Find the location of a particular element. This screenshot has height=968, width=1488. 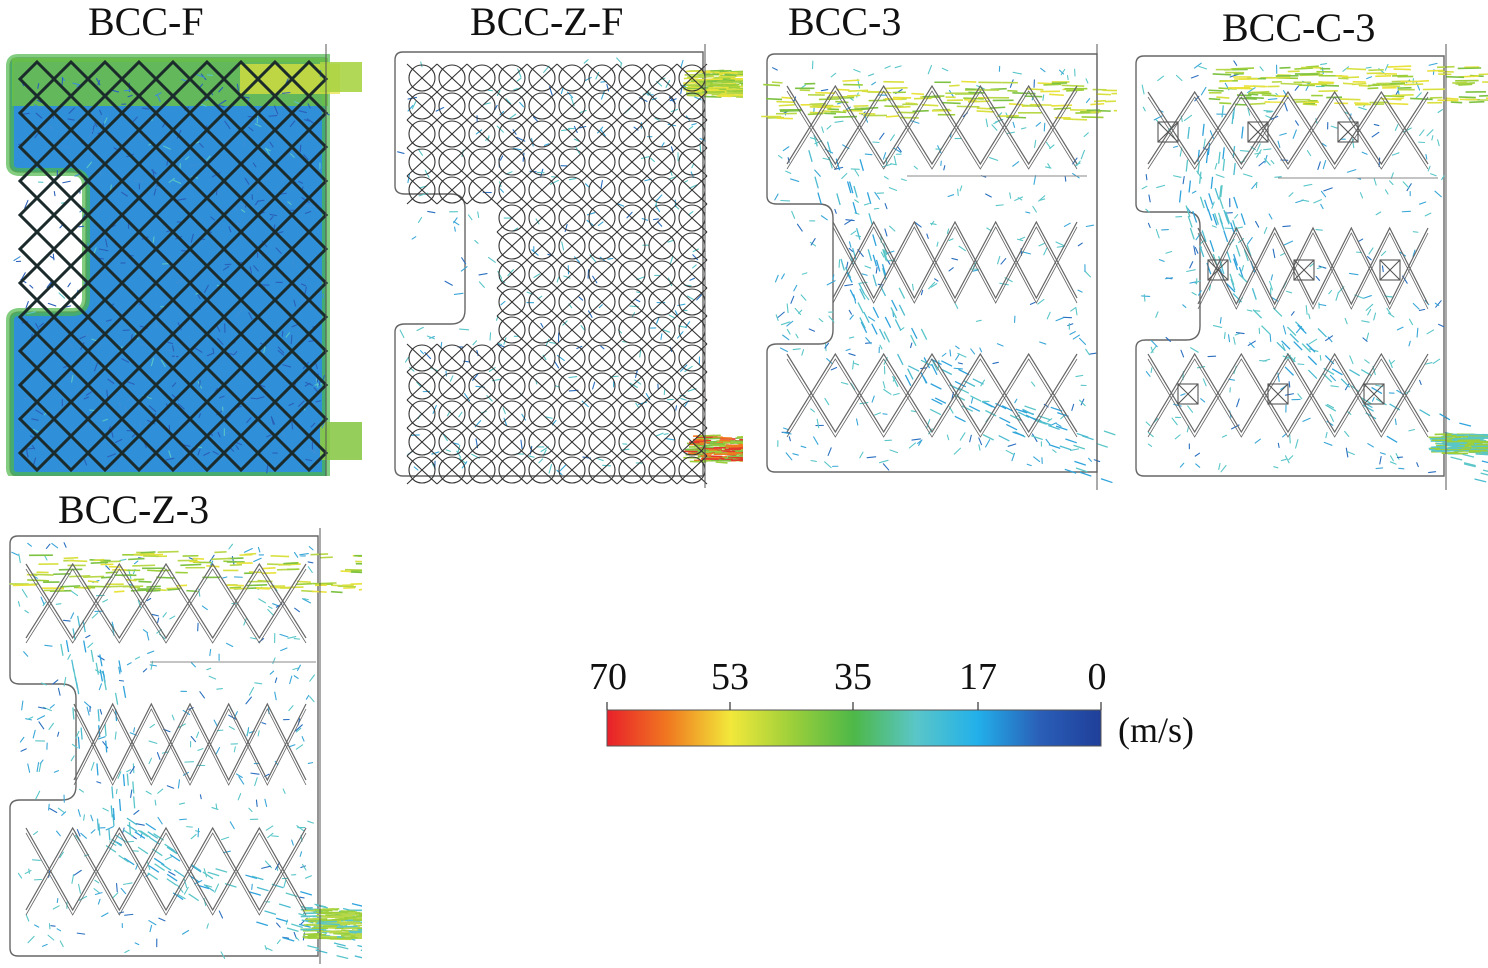

wall-stream is located at coordinates (168, 265).